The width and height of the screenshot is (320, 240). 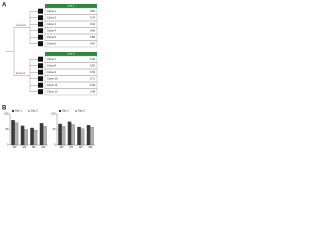 I want to click on row-value: 0.91, so click(x=93, y=24).